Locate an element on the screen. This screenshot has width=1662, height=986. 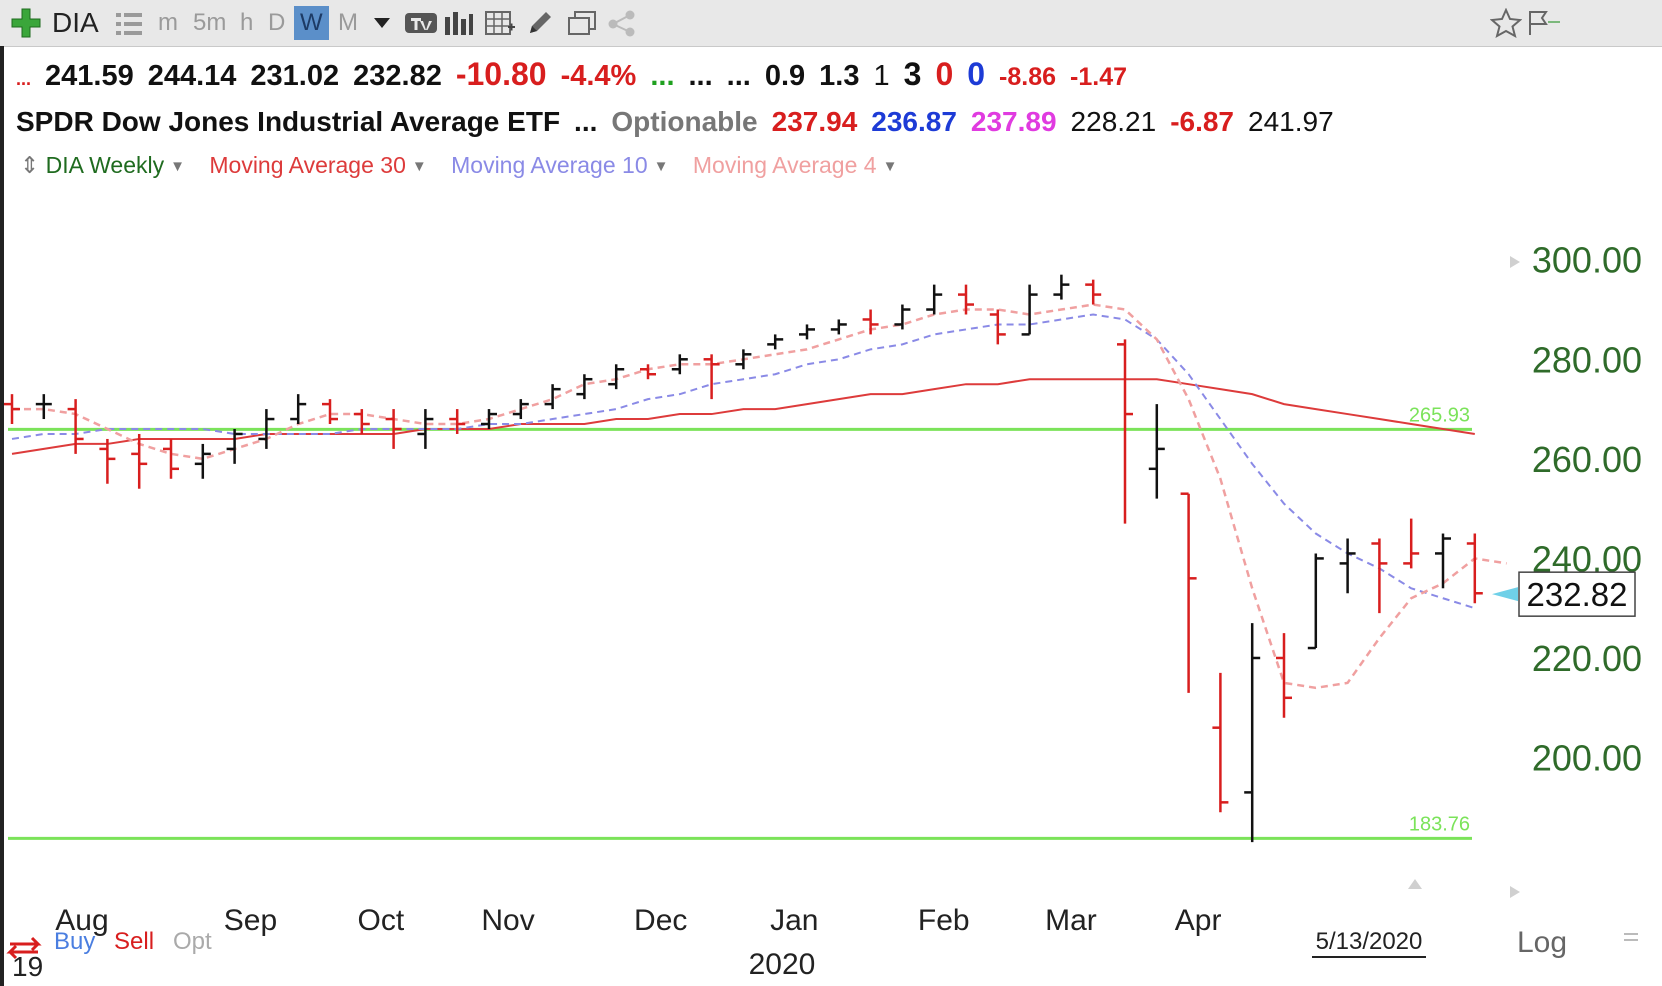
interval-week: W is located at coordinates (311, 23).